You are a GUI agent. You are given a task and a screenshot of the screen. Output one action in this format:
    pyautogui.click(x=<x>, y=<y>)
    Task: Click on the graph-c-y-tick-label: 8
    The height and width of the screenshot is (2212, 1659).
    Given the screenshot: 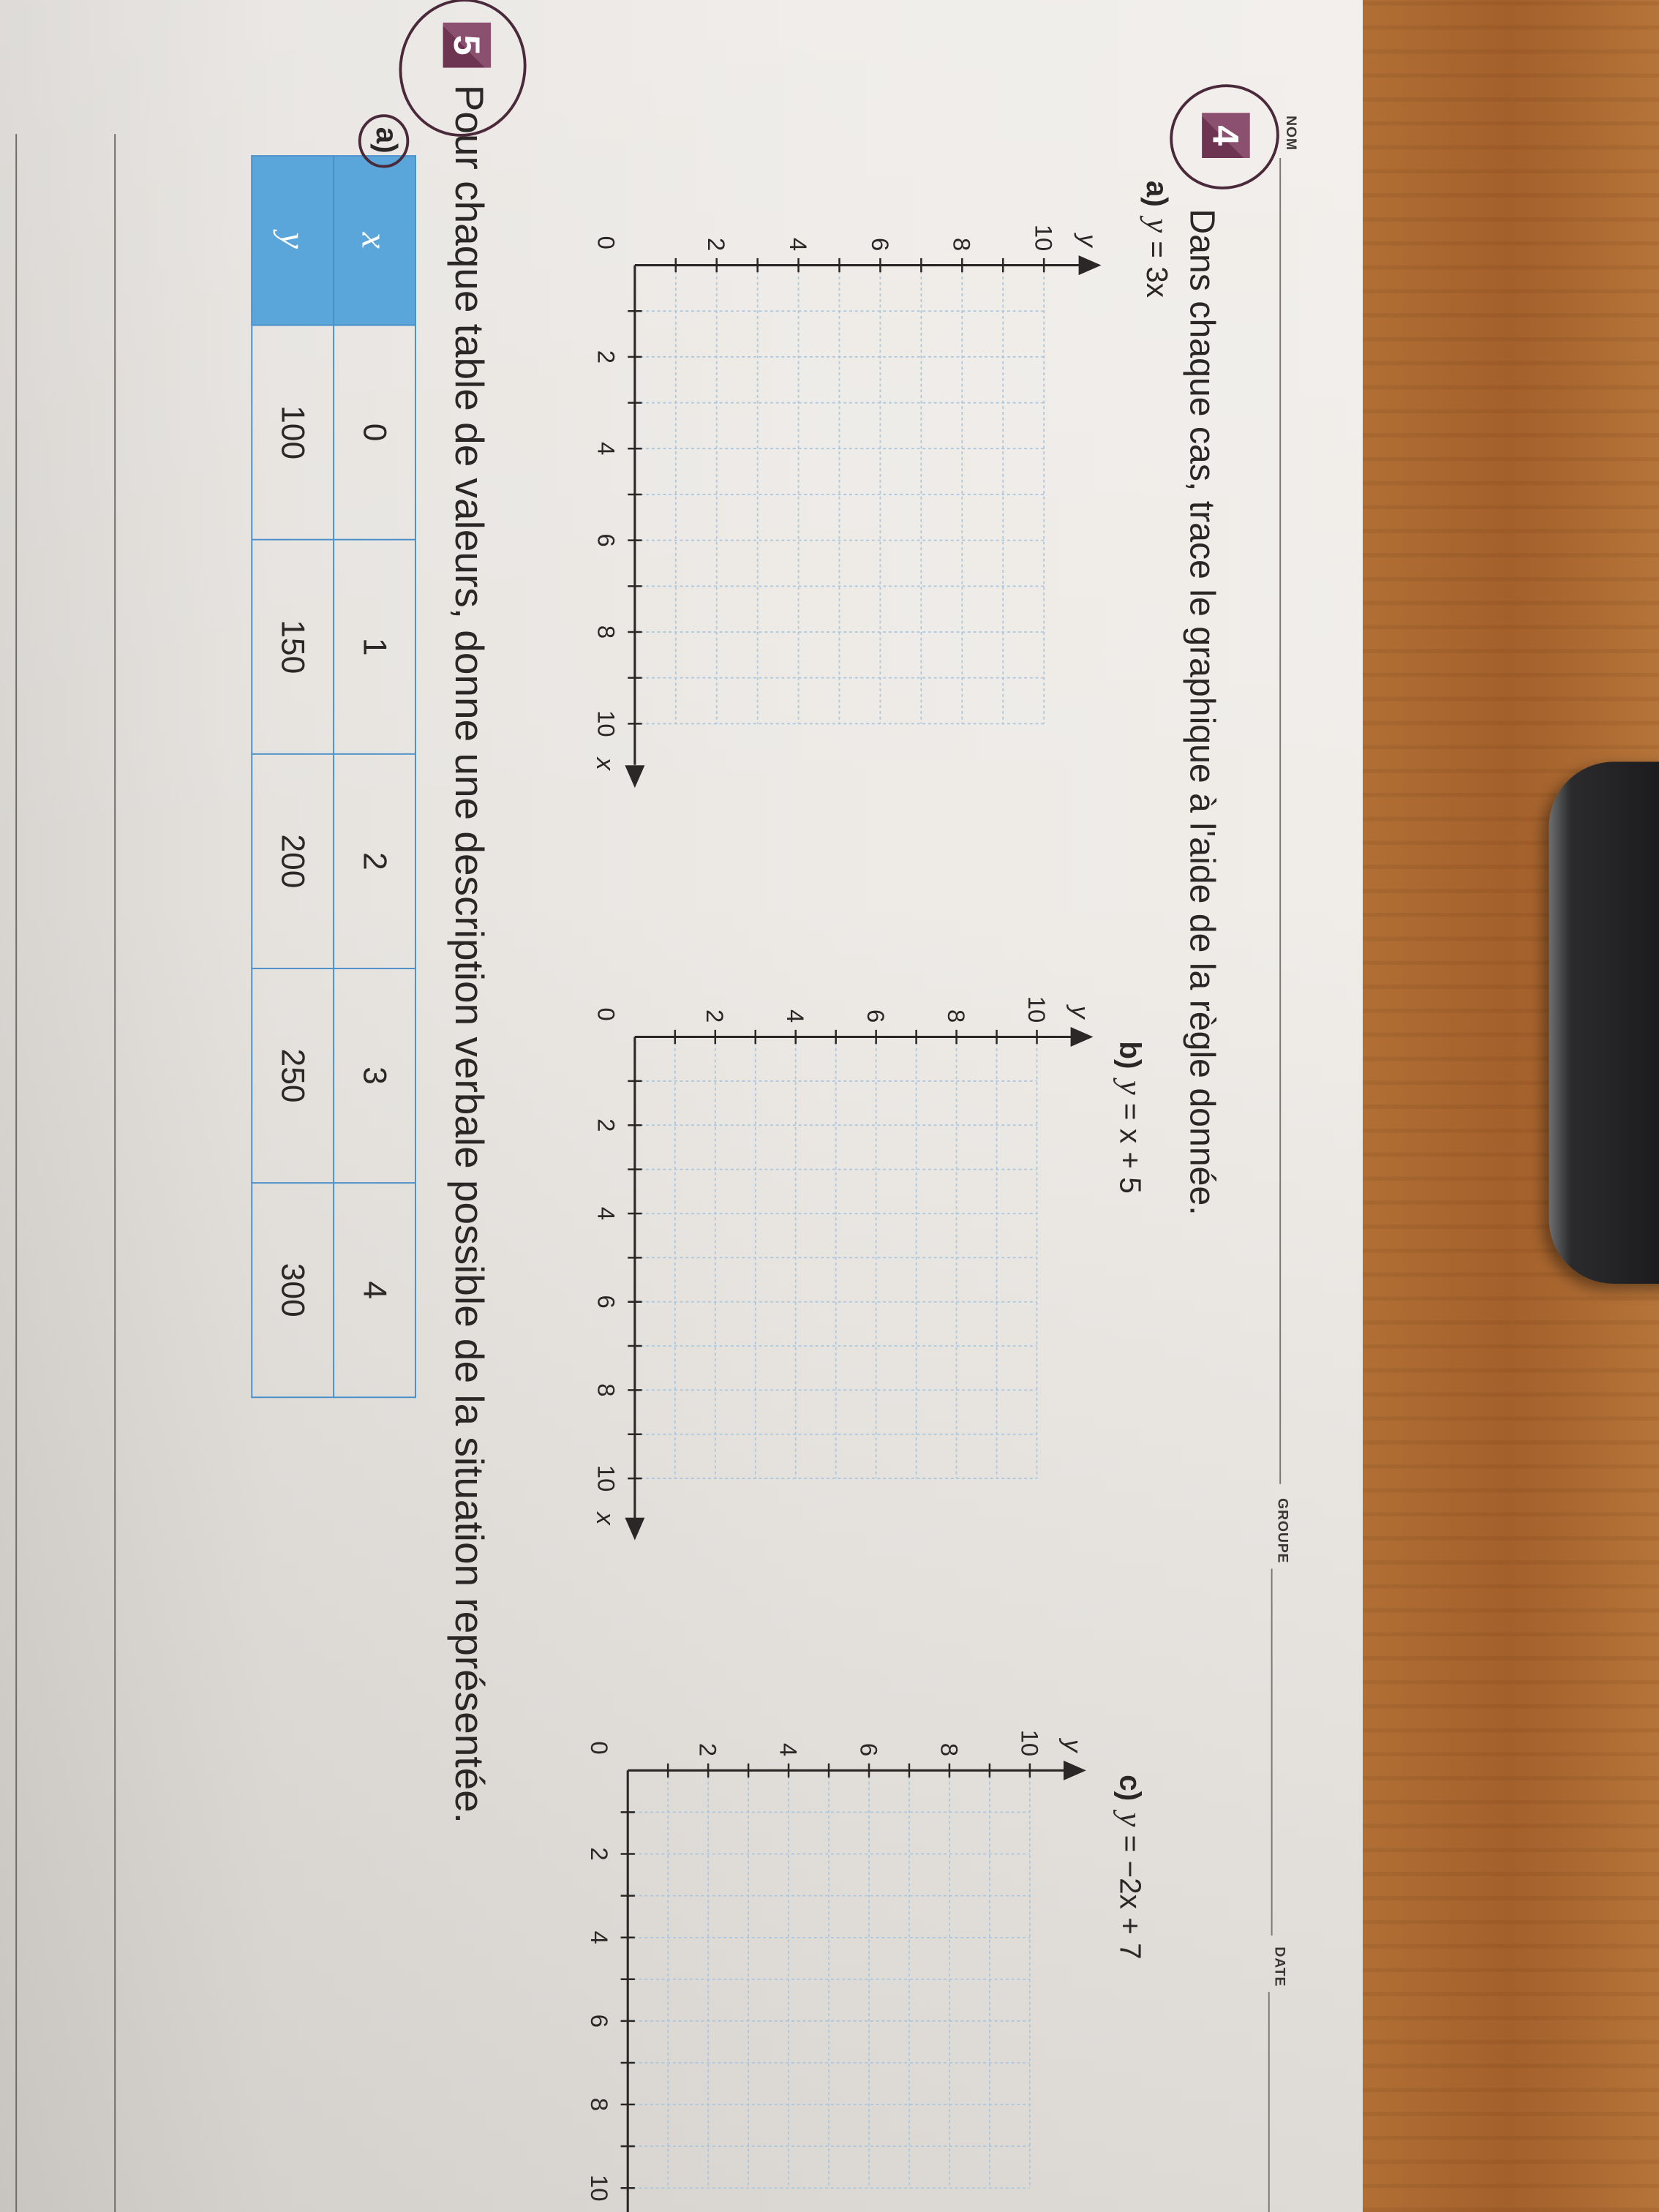 What is the action you would take?
    pyautogui.click(x=949, y=1749)
    